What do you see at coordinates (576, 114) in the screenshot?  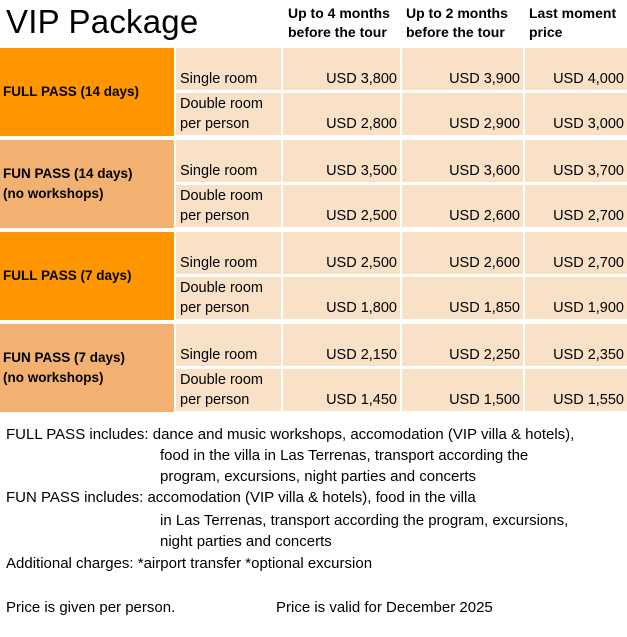 I see `price-cell: USD 3,000` at bounding box center [576, 114].